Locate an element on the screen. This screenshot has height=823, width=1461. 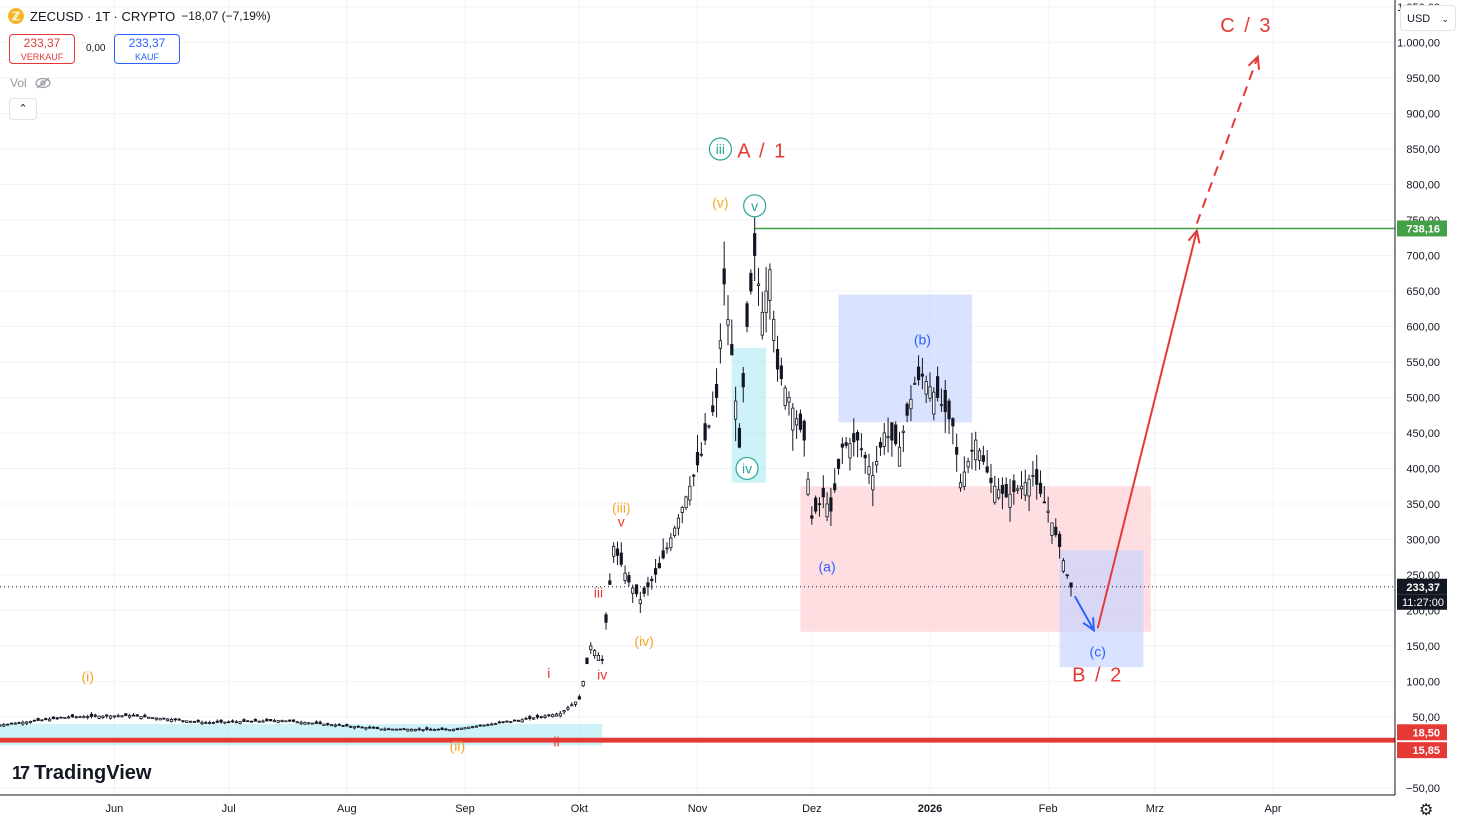
currency-select: USD ⌄ is located at coordinates (1428, 18).